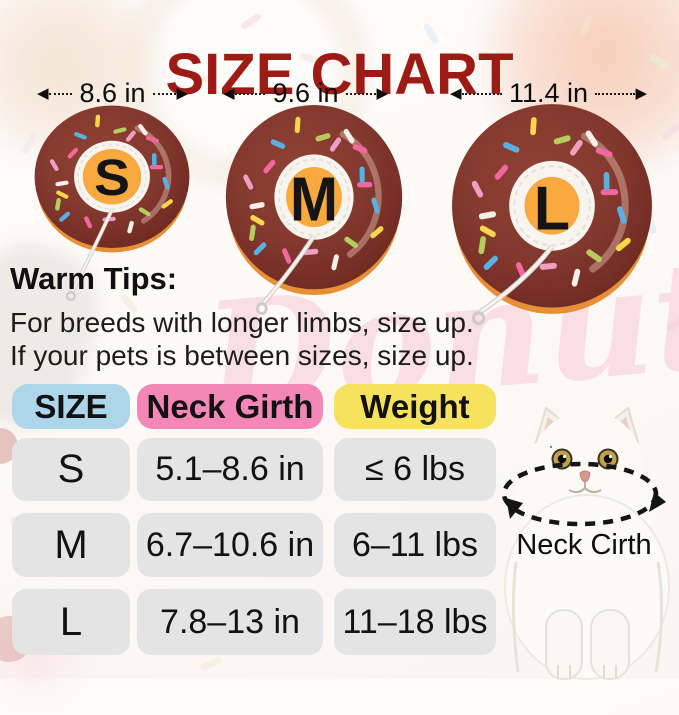 The image size is (679, 715). Describe the element at coordinates (230, 545) in the screenshot. I see `table-cell-neck-girth-m: 6.7–10.6 in` at that location.